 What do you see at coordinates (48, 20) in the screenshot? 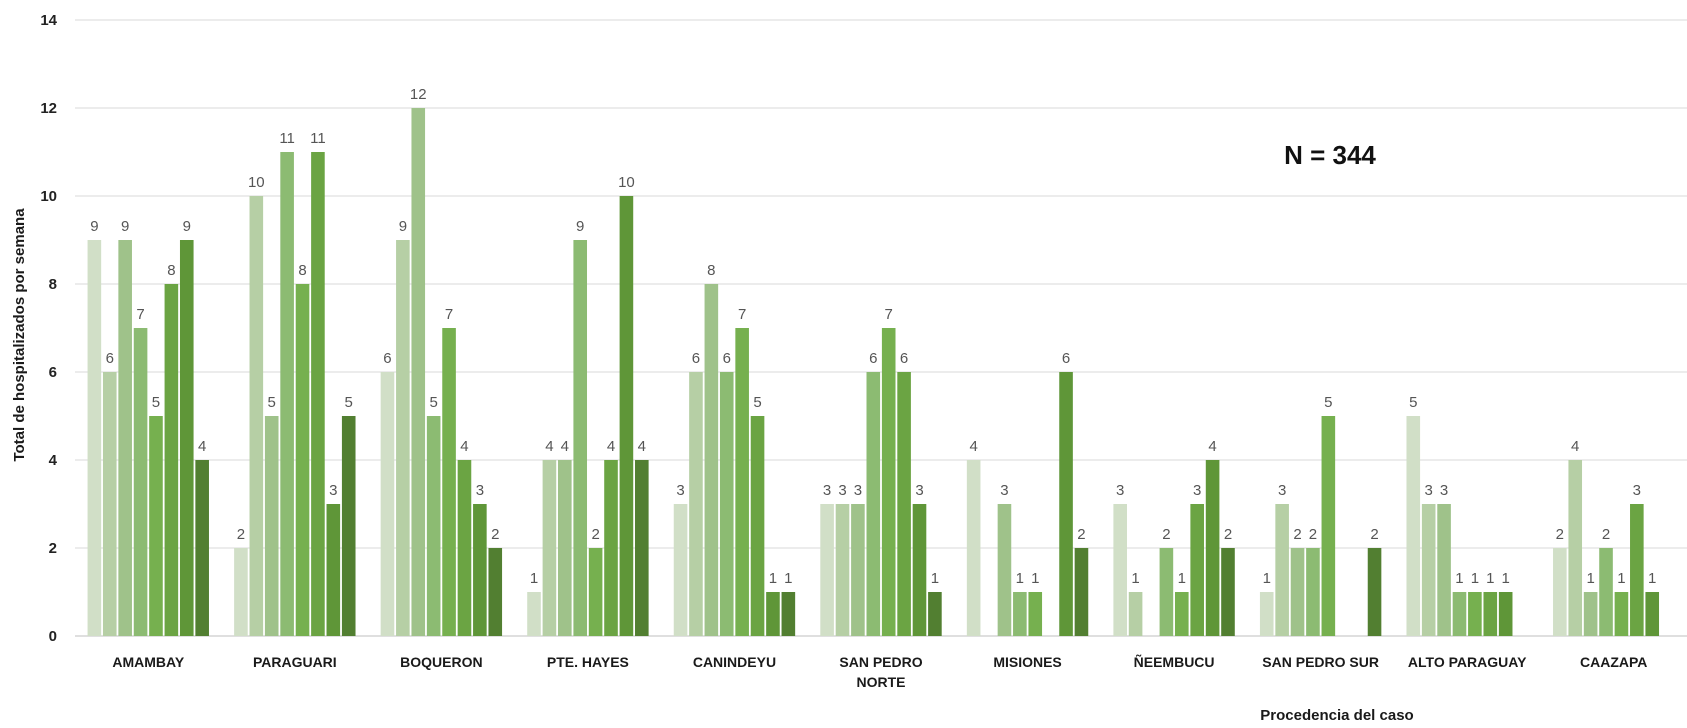
I see `y-tick-label: 14` at bounding box center [48, 20].